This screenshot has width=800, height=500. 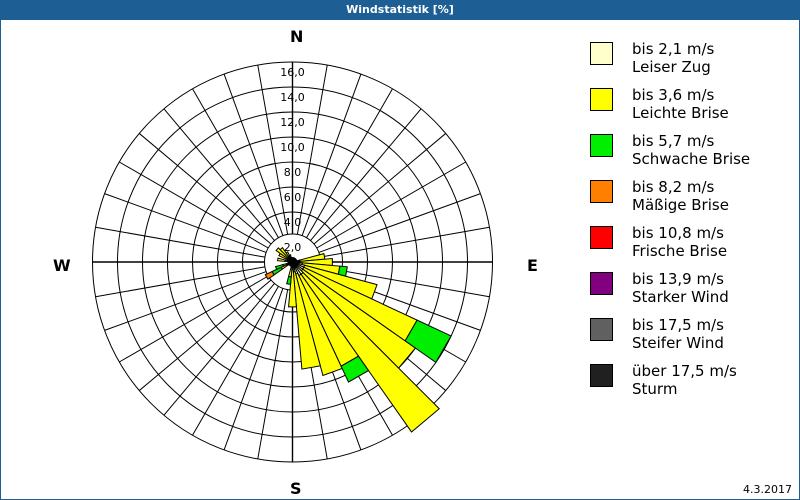 I want to click on legend-range: bis 2,1 m/s, so click(x=673, y=49).